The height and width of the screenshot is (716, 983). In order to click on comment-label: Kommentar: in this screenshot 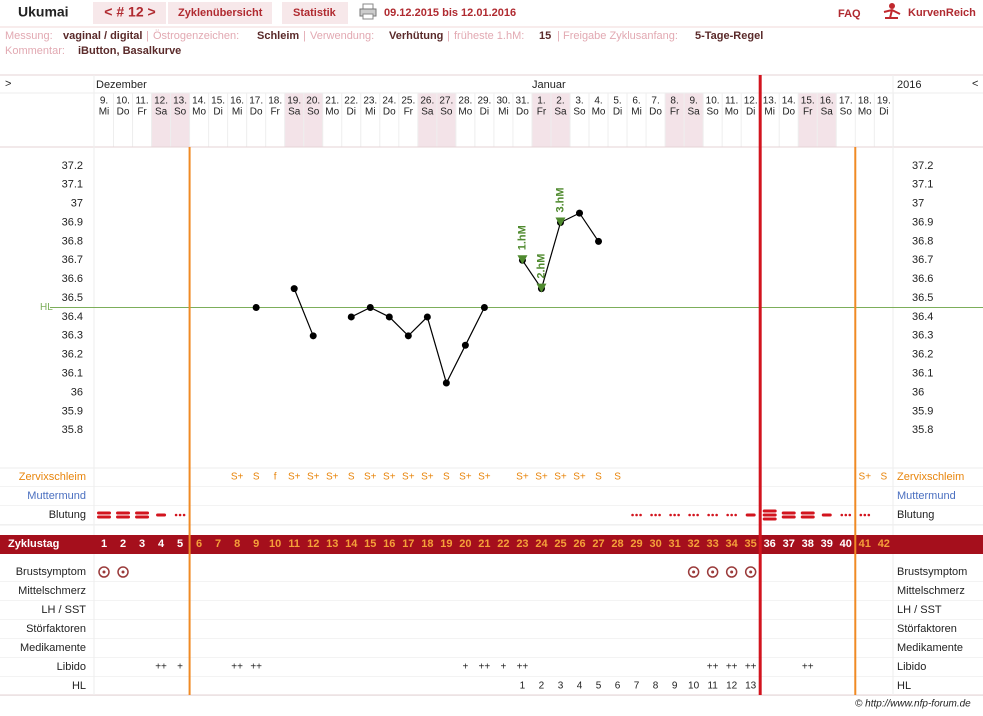, I will do `click(35, 51)`.